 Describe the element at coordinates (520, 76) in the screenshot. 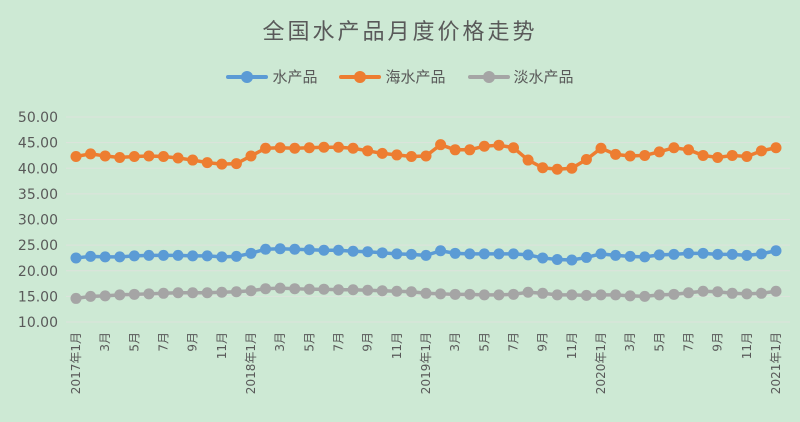

I see `legend-item-freshwater: 淡水产品` at that location.